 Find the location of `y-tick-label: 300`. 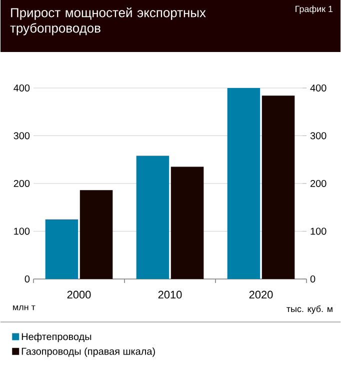

y-tick-label: 300 is located at coordinates (22, 136).